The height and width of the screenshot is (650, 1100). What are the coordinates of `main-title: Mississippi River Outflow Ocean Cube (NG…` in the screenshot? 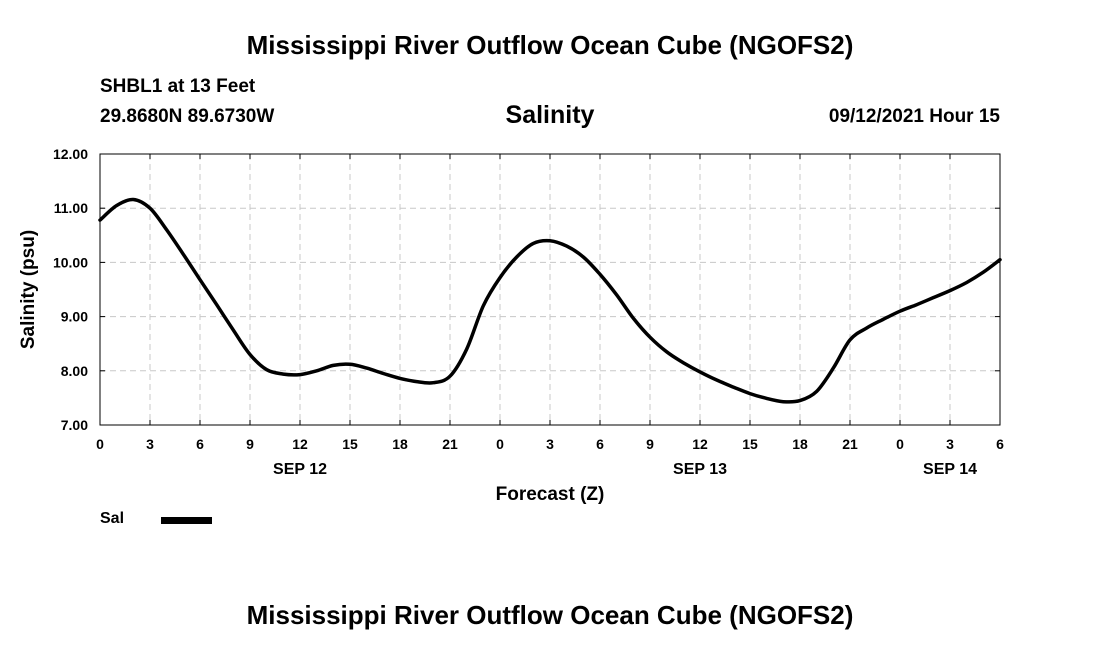 It's located at (550, 45).